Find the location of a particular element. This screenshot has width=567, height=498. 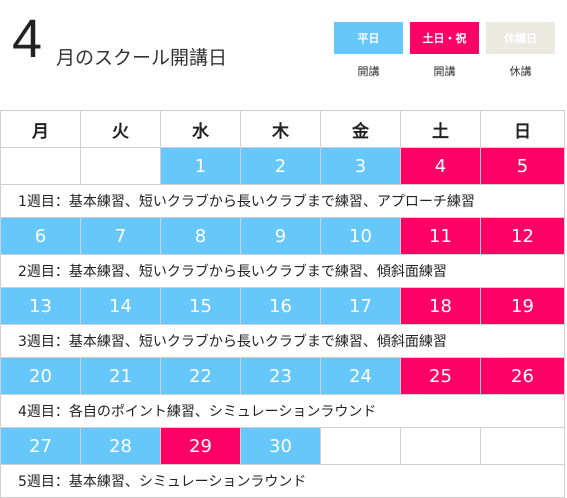

date-cell: 16 is located at coordinates (281, 306).